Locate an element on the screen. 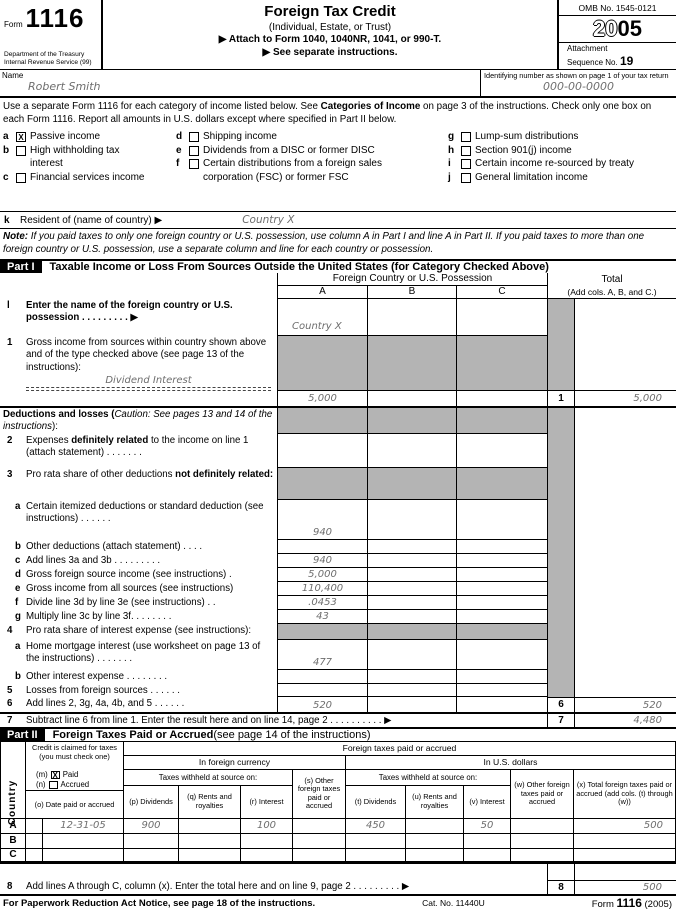  row-C-r-field is located at coordinates (267, 854).